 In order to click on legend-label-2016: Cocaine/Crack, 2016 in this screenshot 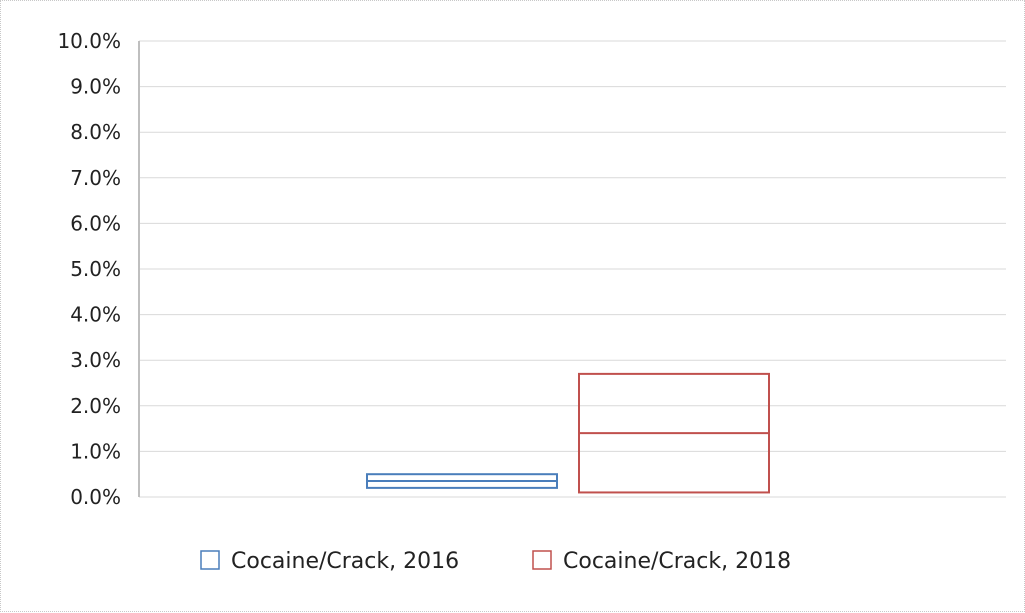, I will do `click(345, 561)`.